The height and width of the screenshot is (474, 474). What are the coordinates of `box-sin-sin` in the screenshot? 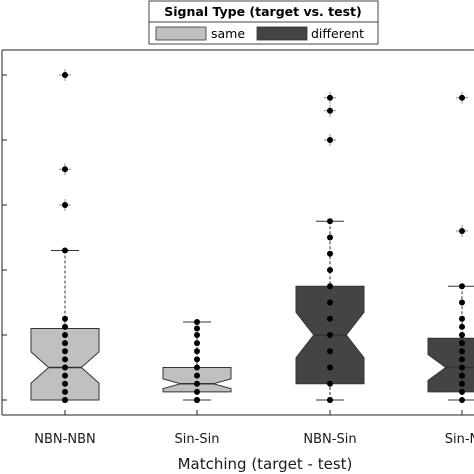 It's located at (197, 361).